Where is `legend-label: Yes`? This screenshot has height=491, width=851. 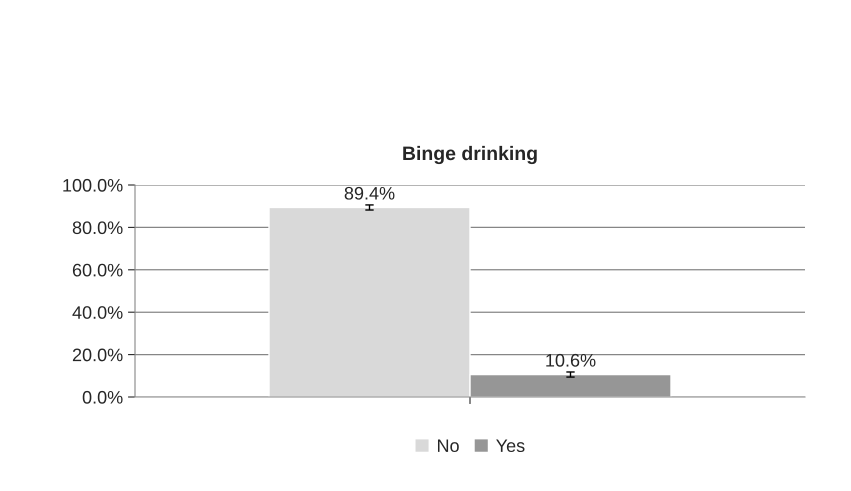
legend-label: Yes is located at coordinates (510, 445).